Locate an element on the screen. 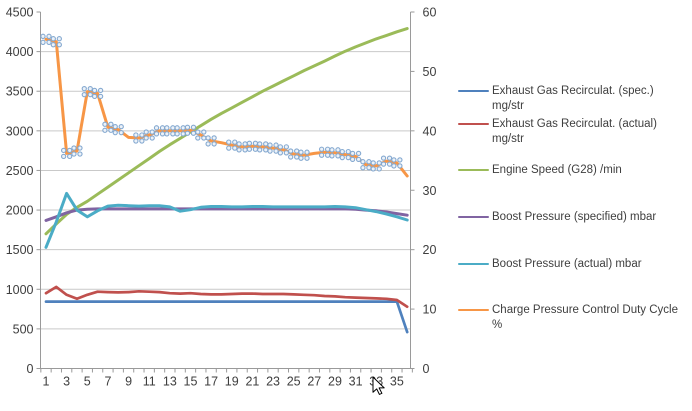 The height and width of the screenshot is (411, 692). left-axis-label: 500 is located at coordinates (23, 329).